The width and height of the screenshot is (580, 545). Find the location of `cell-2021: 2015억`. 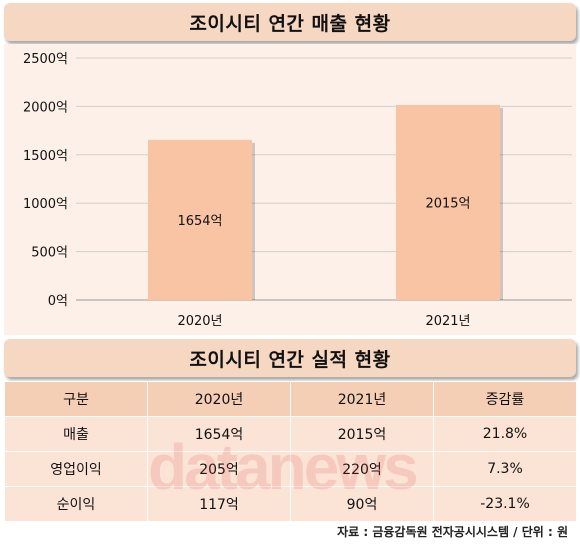

cell-2021: 2015억 is located at coordinates (362, 434).